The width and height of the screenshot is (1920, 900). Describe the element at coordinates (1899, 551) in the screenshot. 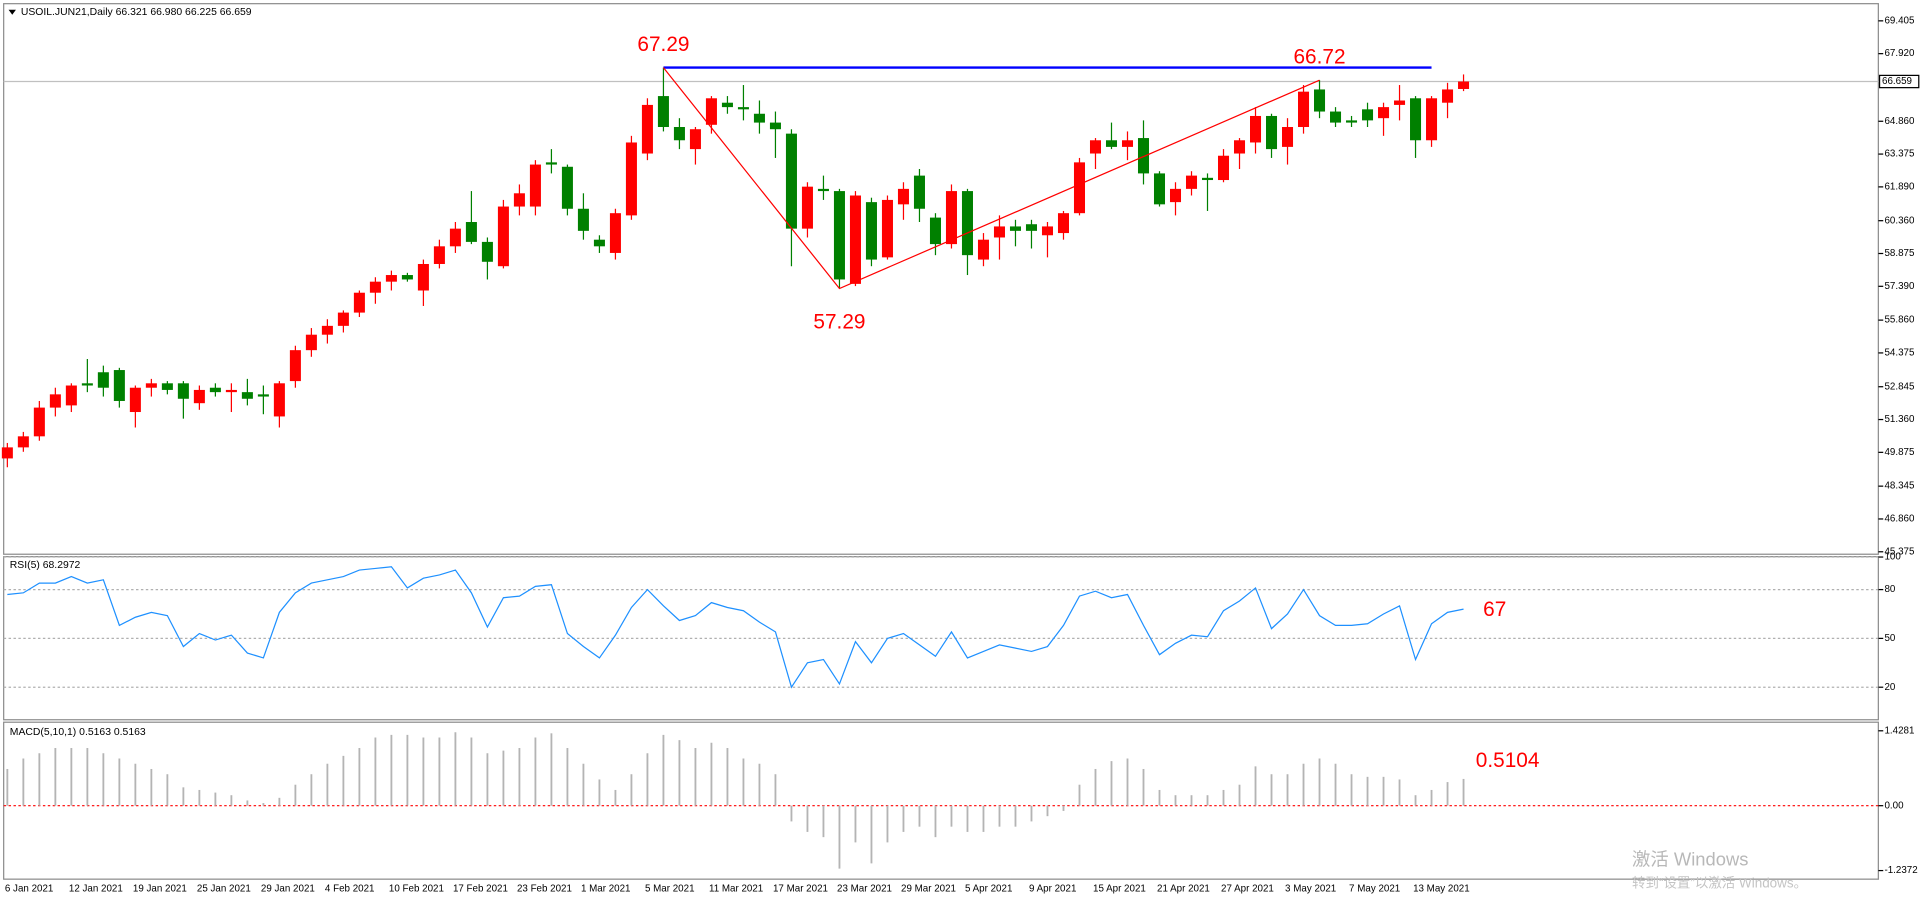

I see `y-tick-label: 45.375` at that location.